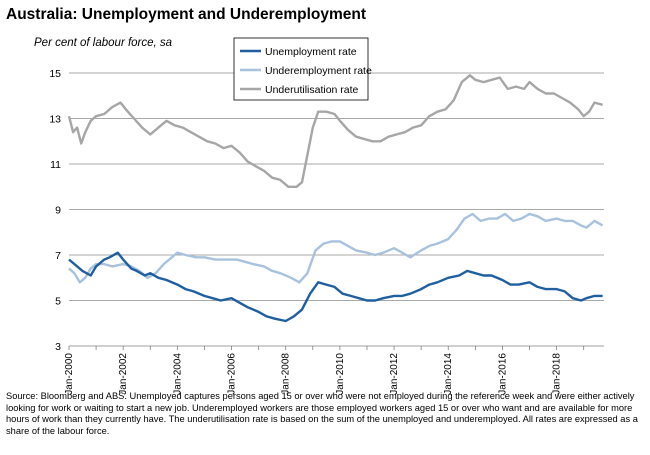 The width and height of the screenshot is (650, 455). What do you see at coordinates (336, 248) in the screenshot?
I see `series-line-underemployment-rate` at bounding box center [336, 248].